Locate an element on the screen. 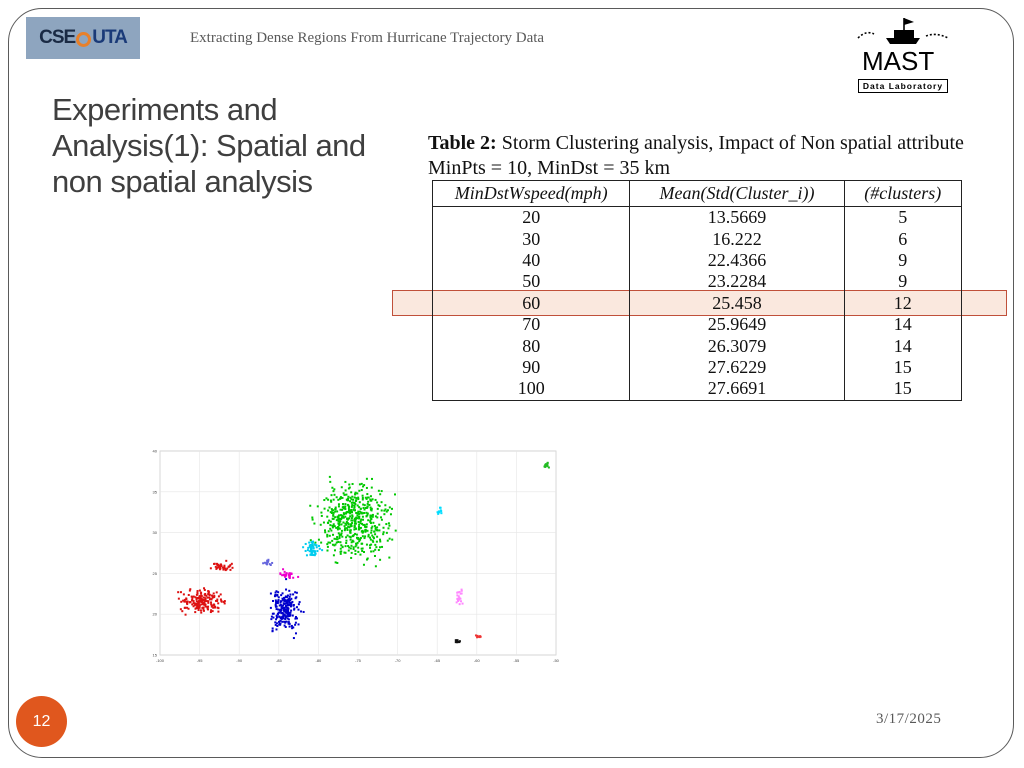 The height and width of the screenshot is (768, 1024). y-tick-label: 15 is located at coordinates (155, 655).